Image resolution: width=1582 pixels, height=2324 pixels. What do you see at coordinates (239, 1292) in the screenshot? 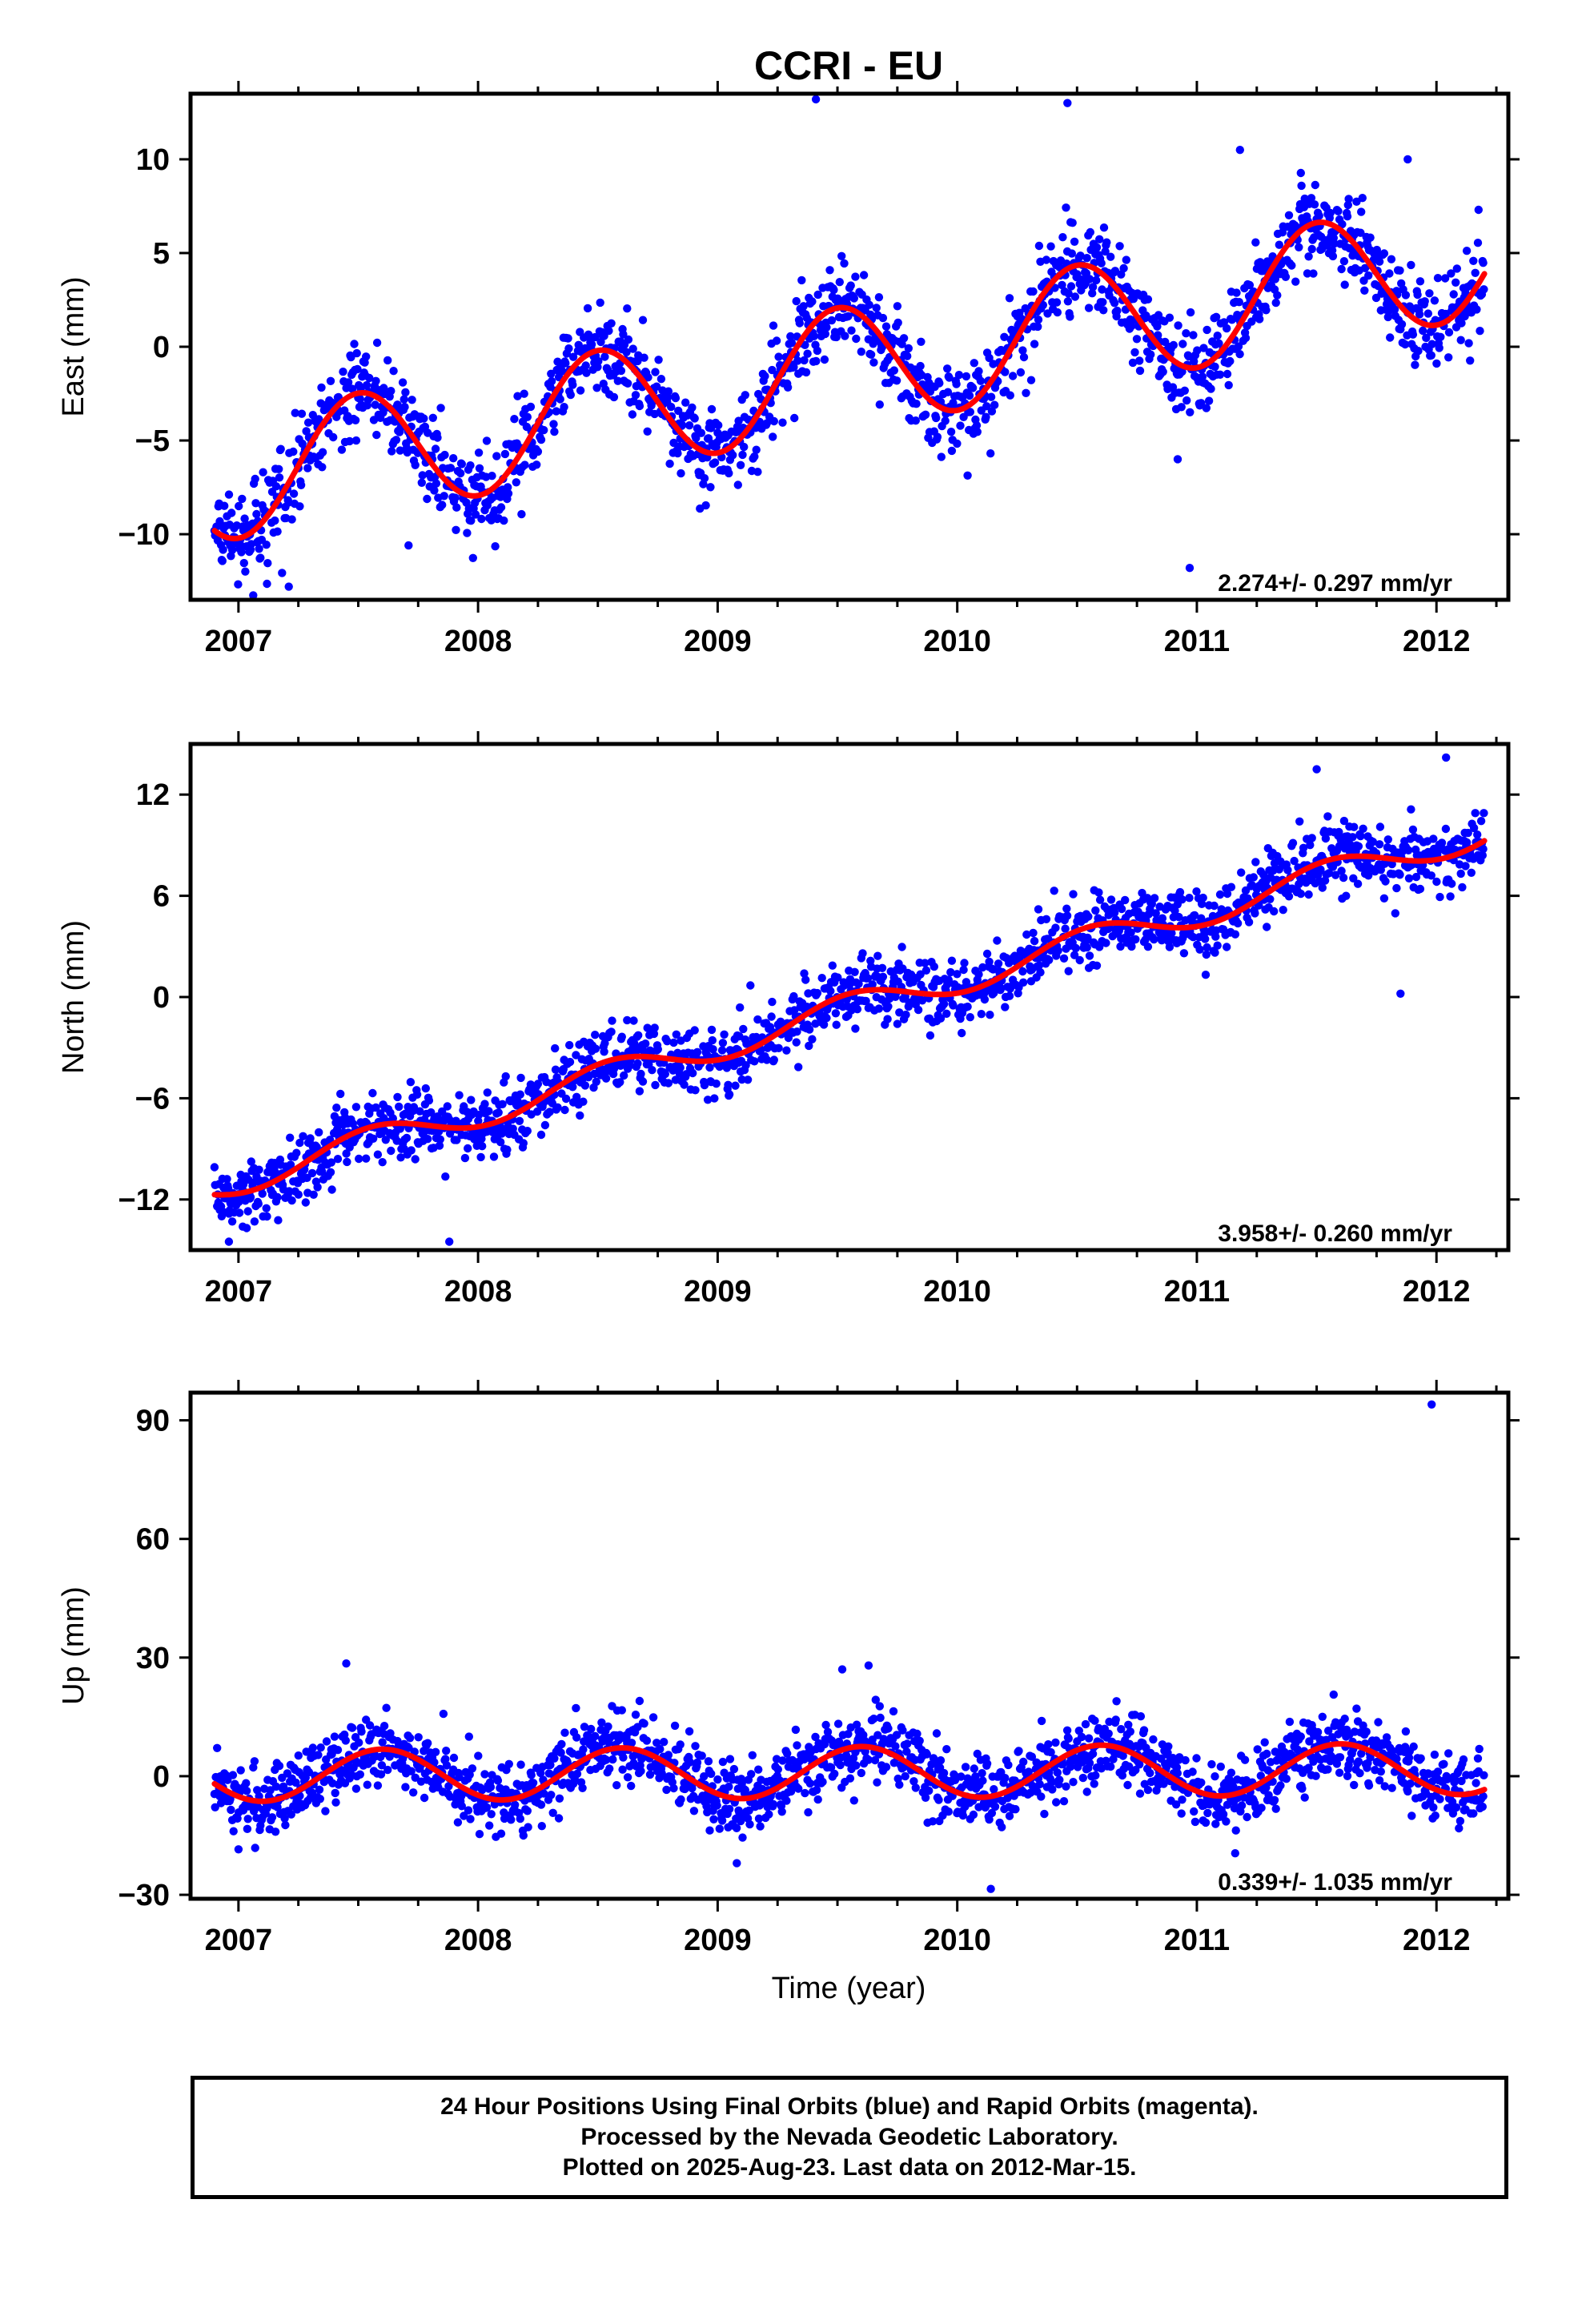
I see `x-tick-label: 2007` at bounding box center [239, 1292].